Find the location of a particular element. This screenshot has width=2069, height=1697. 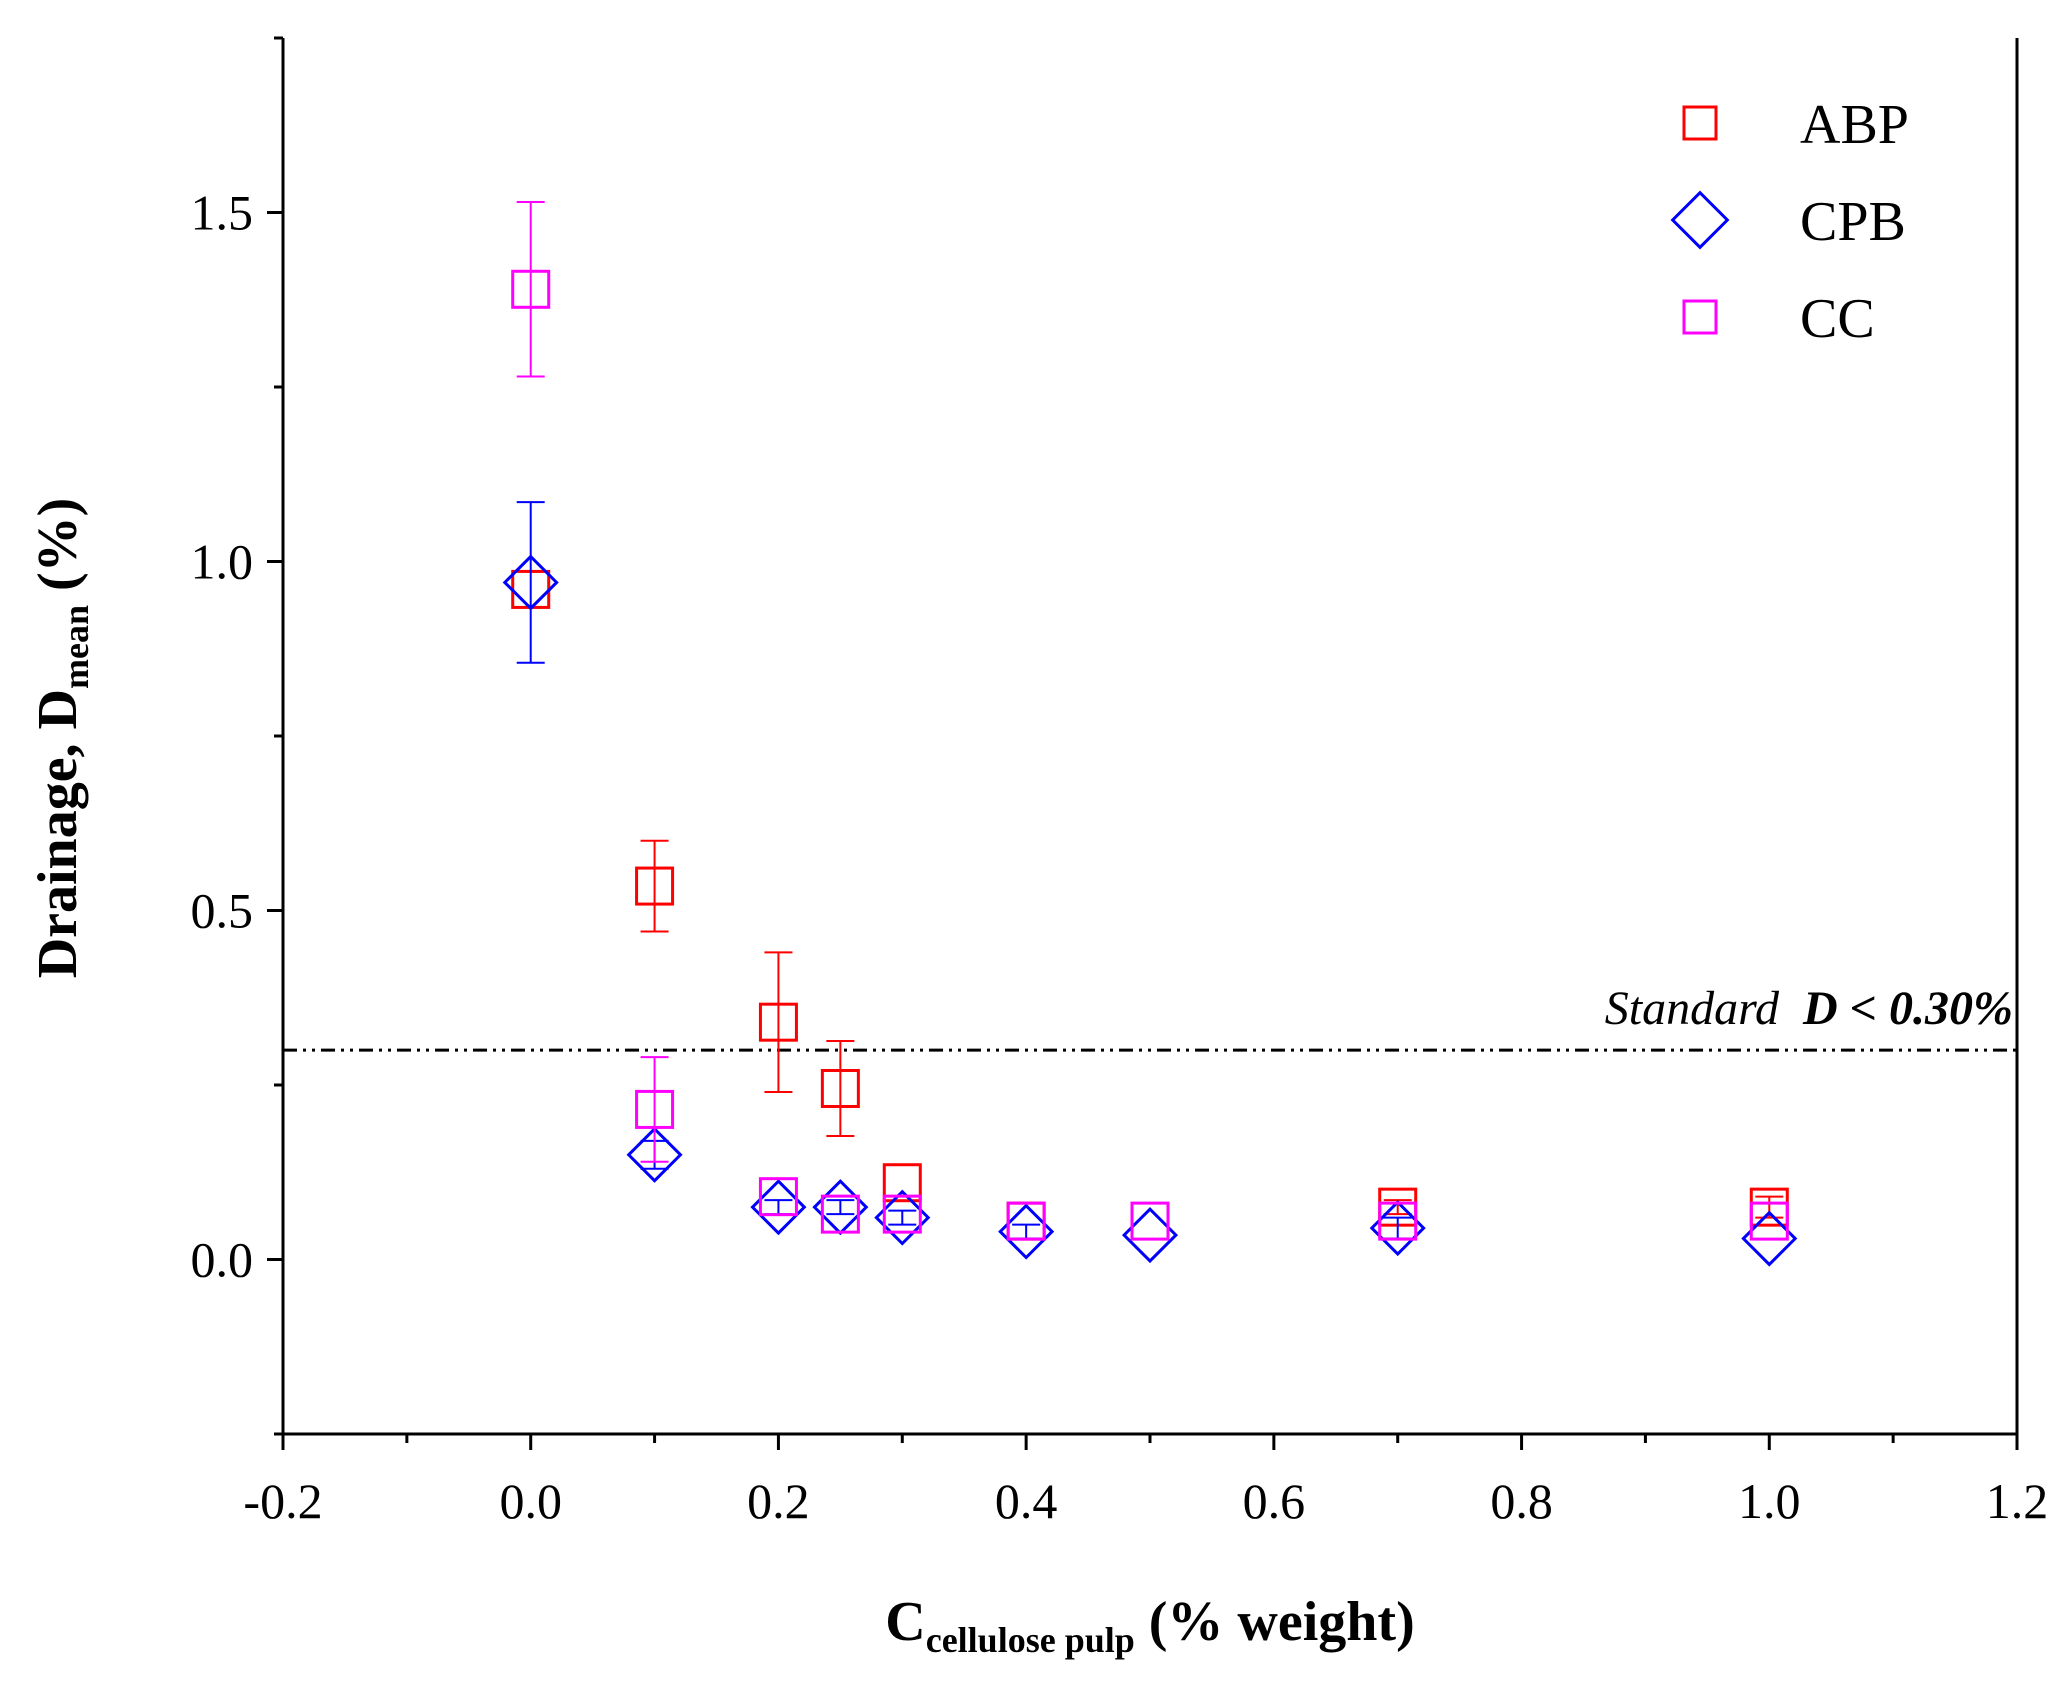

y-tick-label: 0.0 is located at coordinates (222, 1260).